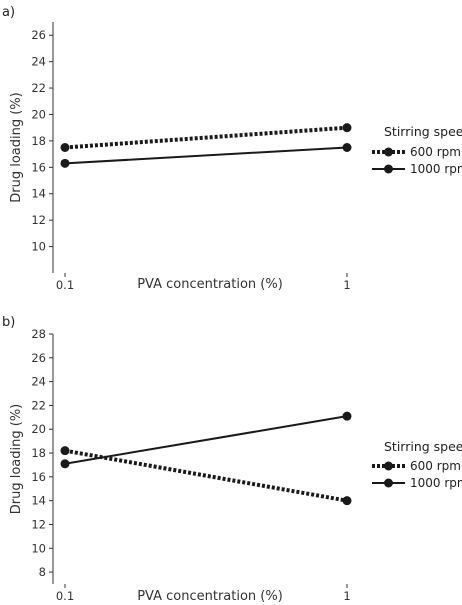  What do you see at coordinates (8, 12) in the screenshot?
I see `panel-label: a)` at bounding box center [8, 12].